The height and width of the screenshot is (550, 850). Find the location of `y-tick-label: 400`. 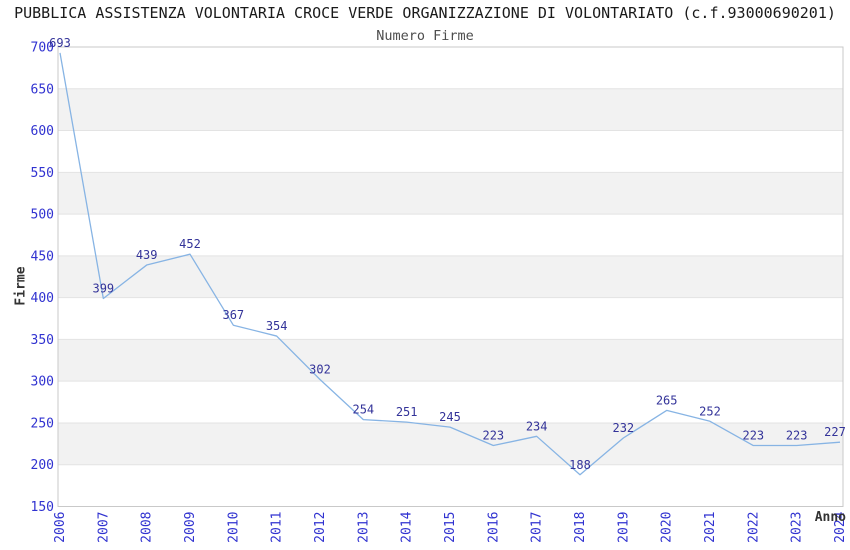

y-tick-label: 400 is located at coordinates (42, 298).